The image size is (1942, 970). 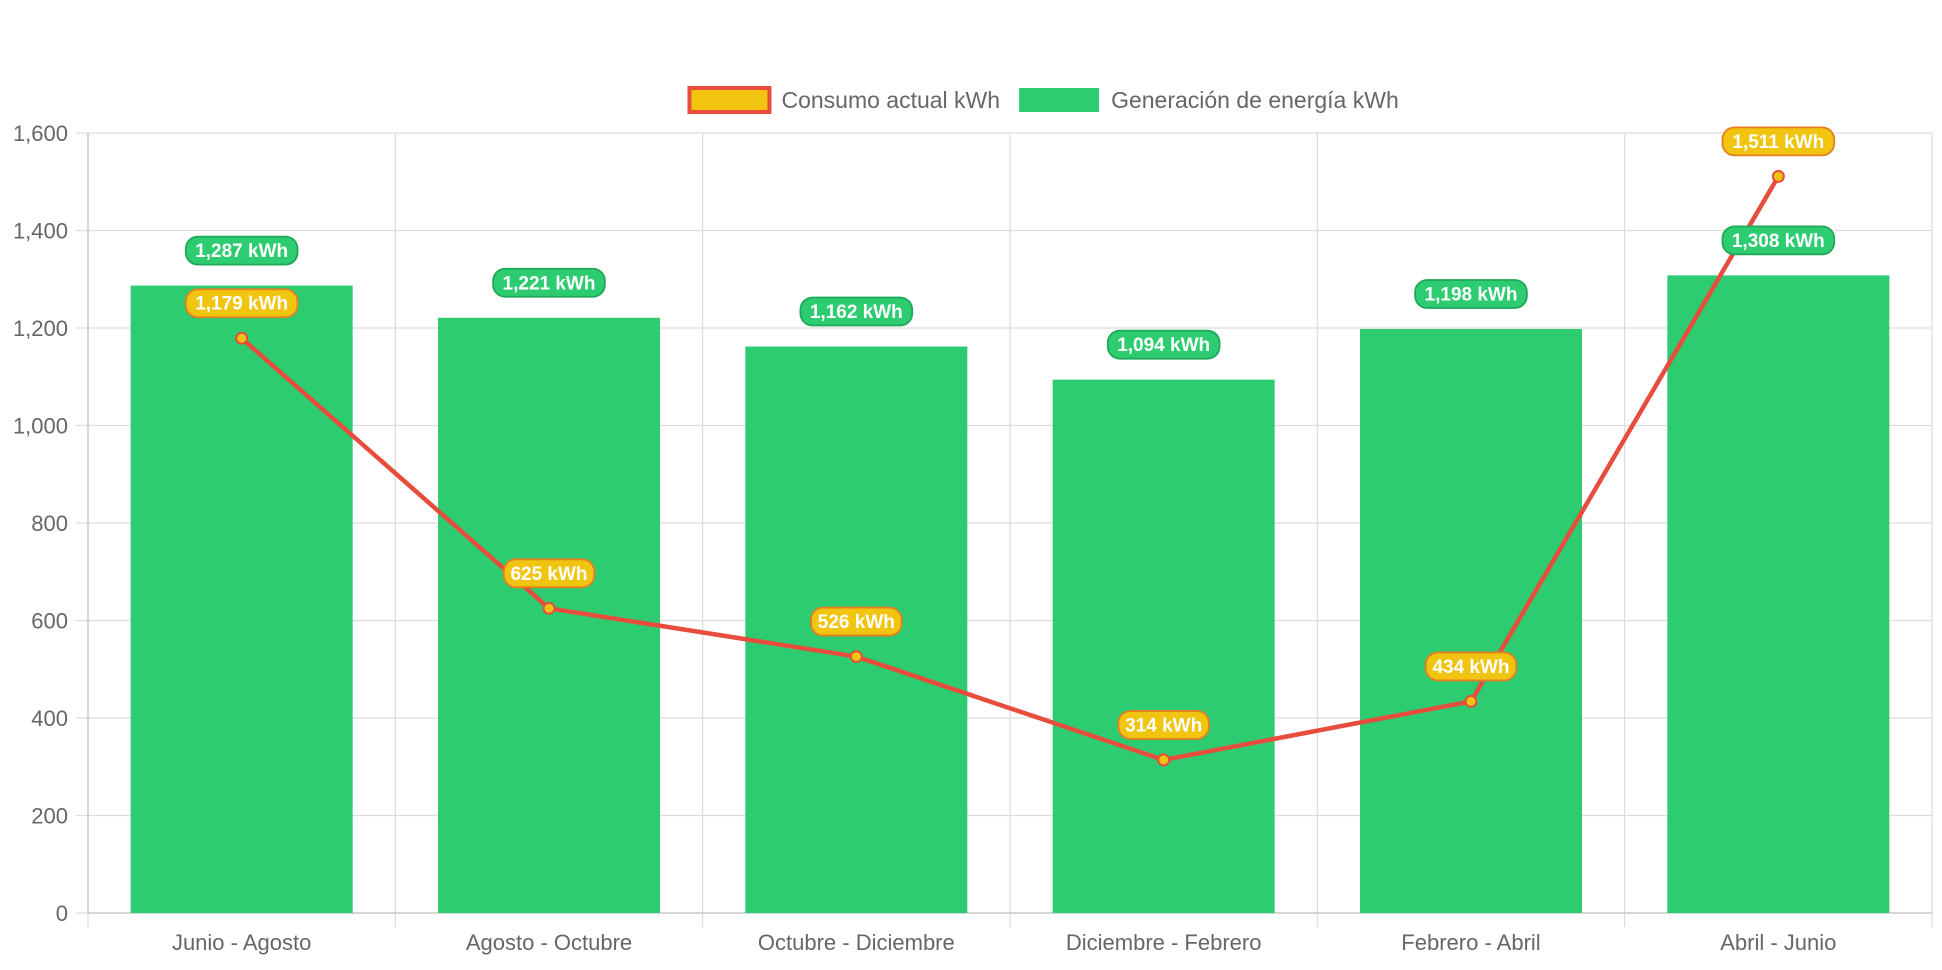 I want to click on bar-data-label: 1,308 kWh, so click(x=1778, y=241).